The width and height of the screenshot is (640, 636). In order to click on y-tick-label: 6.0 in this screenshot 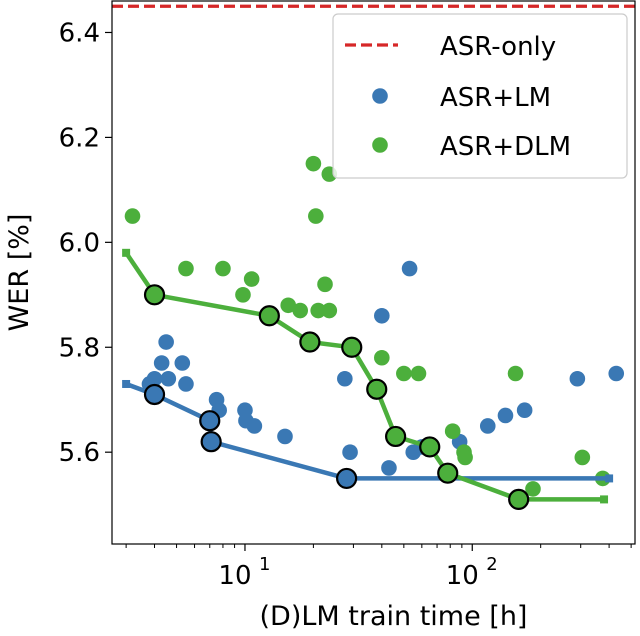, I will do `click(79, 243)`.